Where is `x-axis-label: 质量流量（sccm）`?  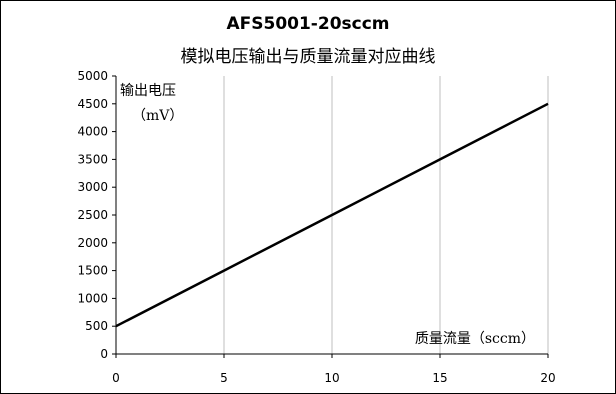 x-axis-label: 质量流量（sccm） is located at coordinates (475, 339).